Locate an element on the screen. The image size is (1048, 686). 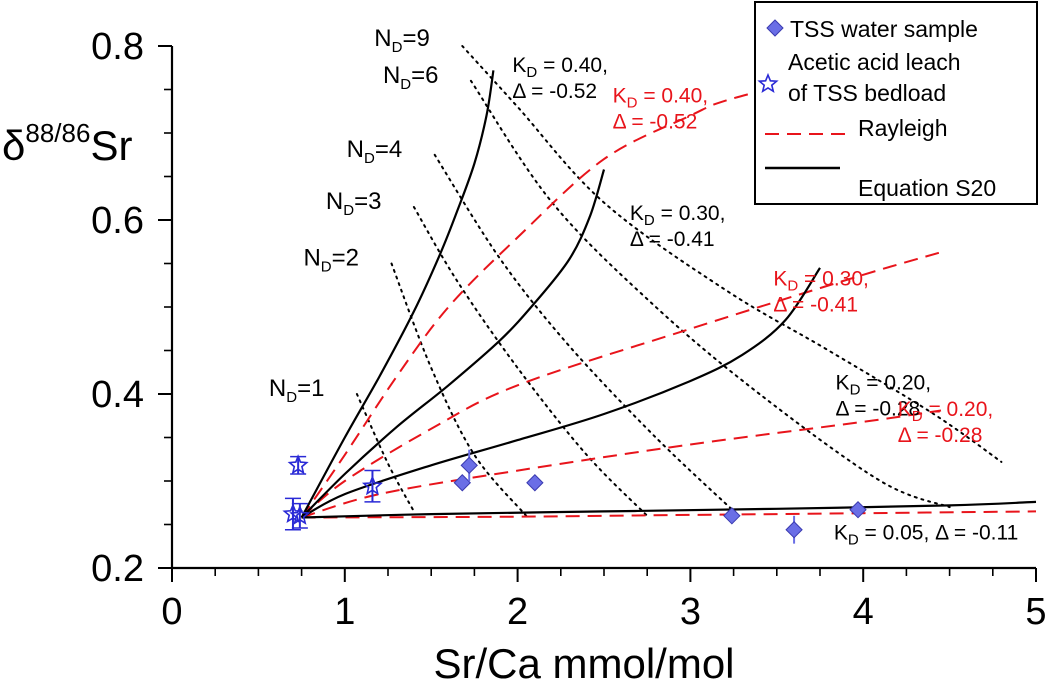
nd-label-5: ND=9 is located at coordinates (402, 40).